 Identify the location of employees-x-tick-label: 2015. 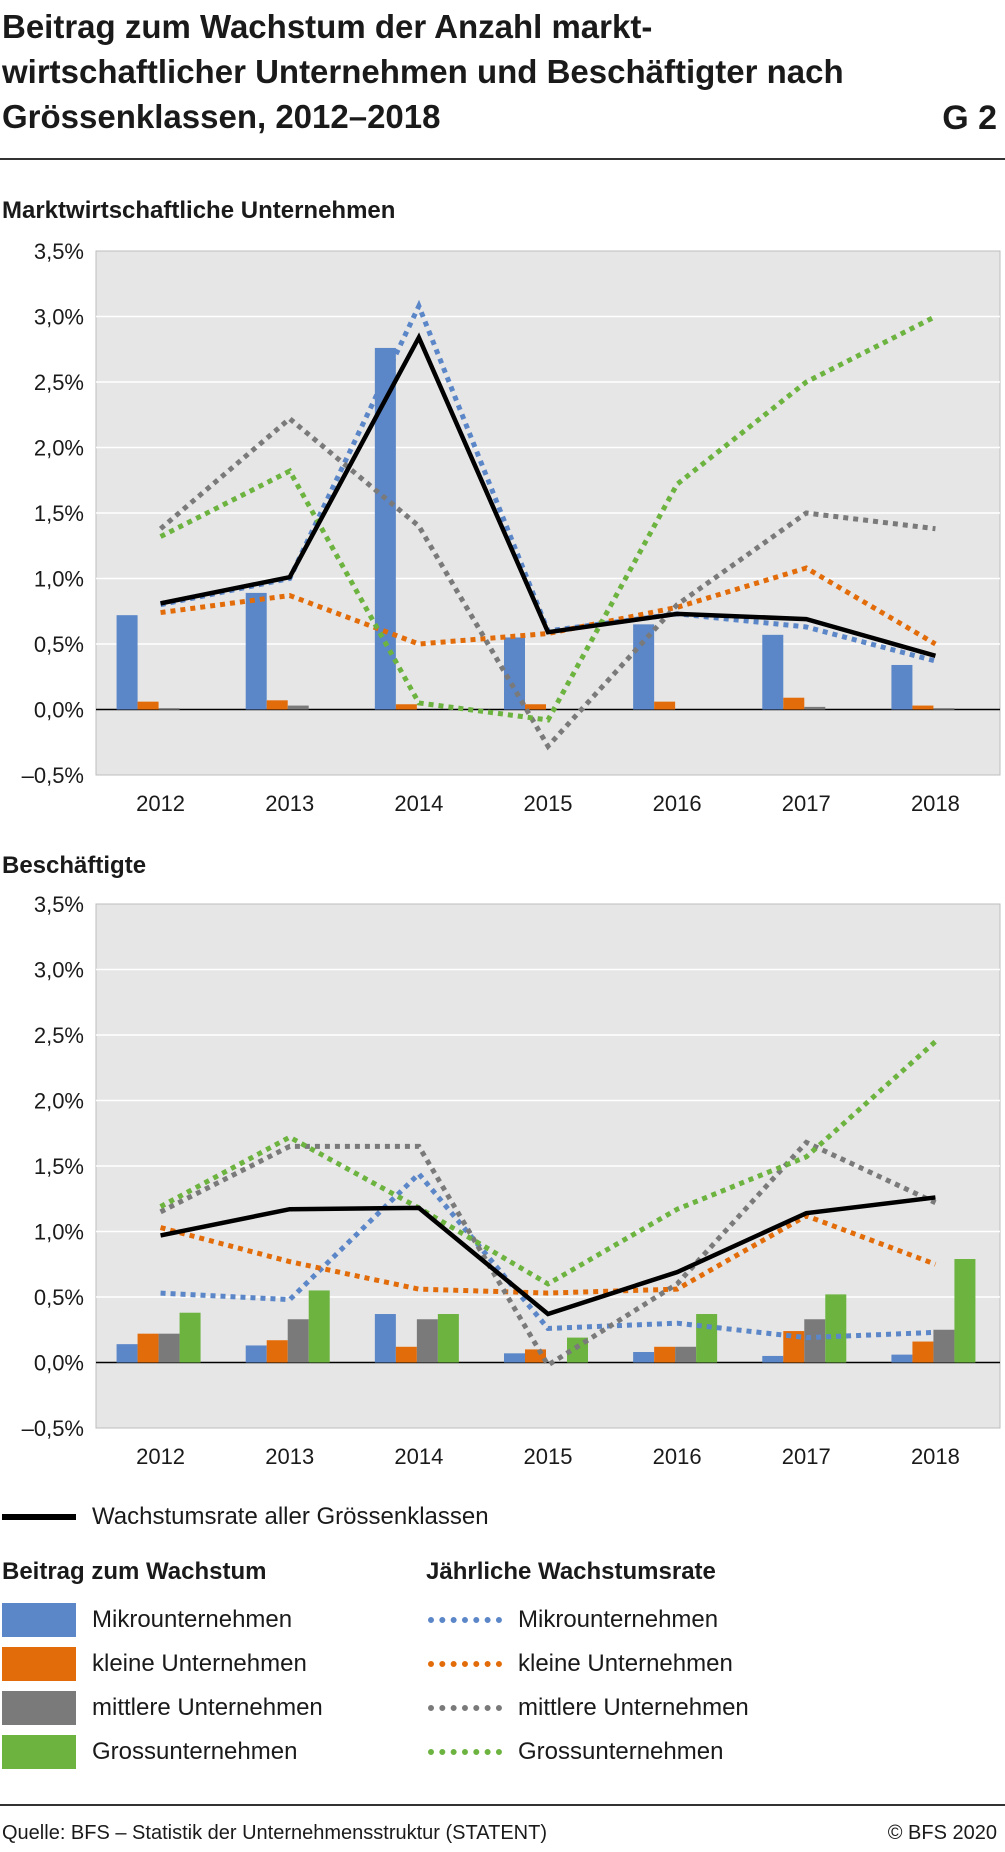
(548, 1456).